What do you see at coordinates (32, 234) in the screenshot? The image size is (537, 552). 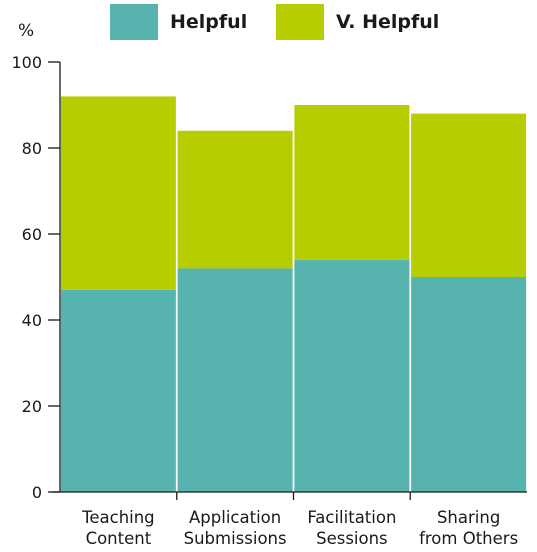 I see `y-tick-label-60: 60` at bounding box center [32, 234].